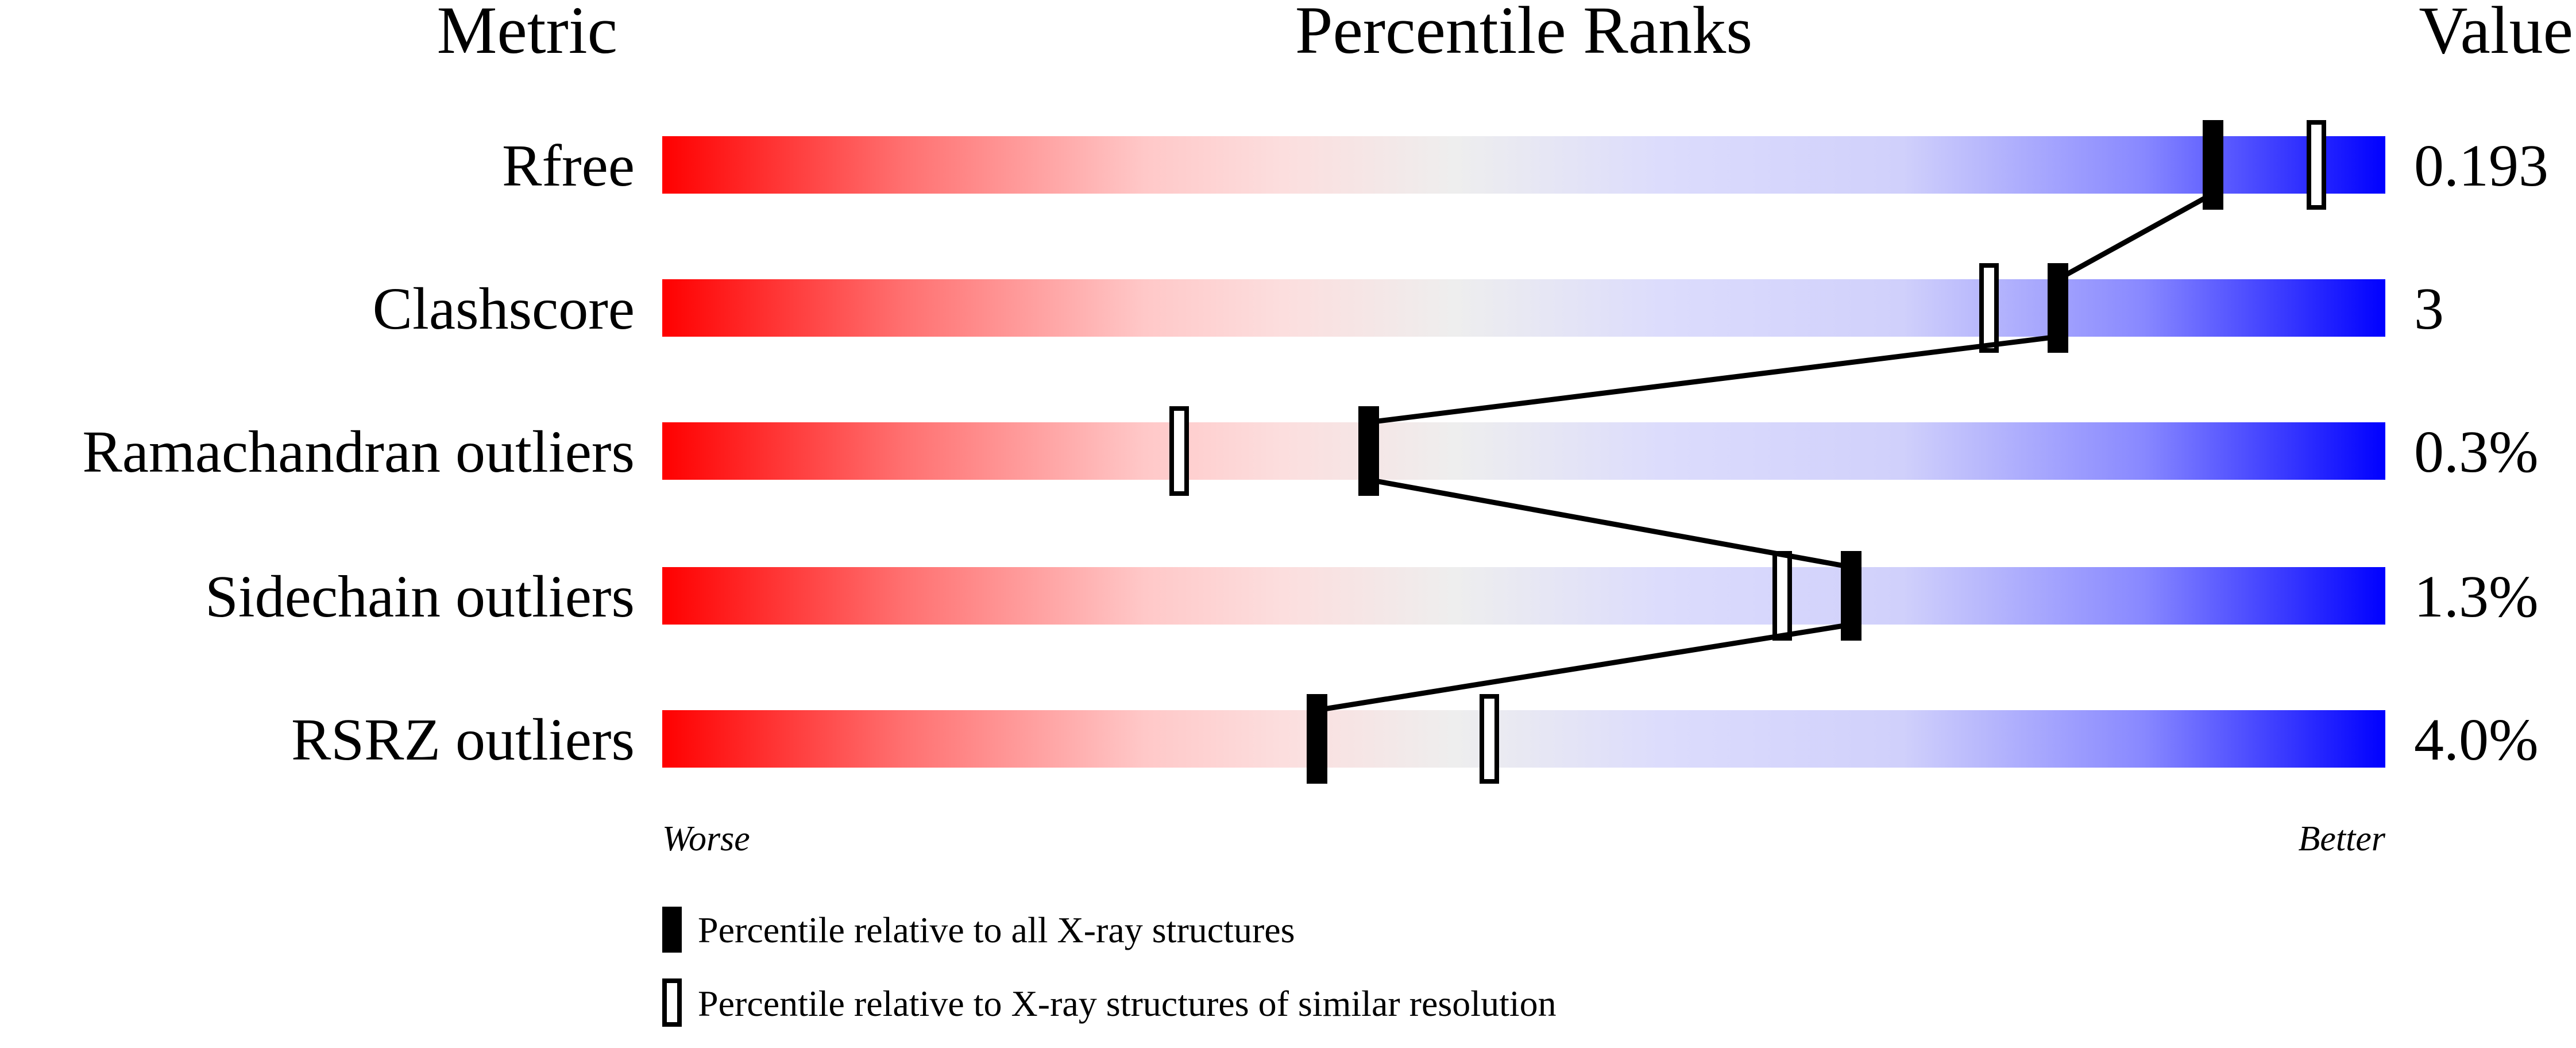 Image resolution: width=2576 pixels, height=1048 pixels. Describe the element at coordinates (2481, 166) in the screenshot. I see `metric-value: 0.193` at that location.